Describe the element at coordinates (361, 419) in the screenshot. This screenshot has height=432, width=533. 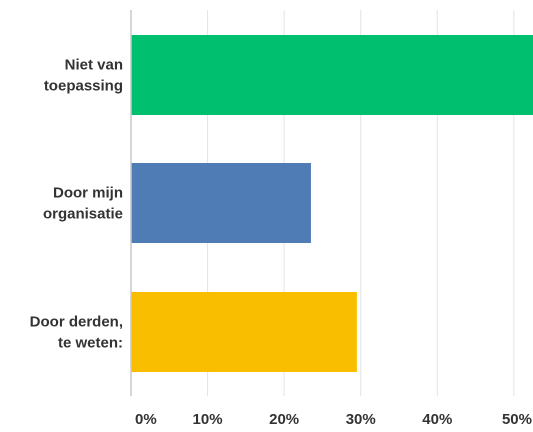
I see `x-tick-label-30: 30%` at that location.